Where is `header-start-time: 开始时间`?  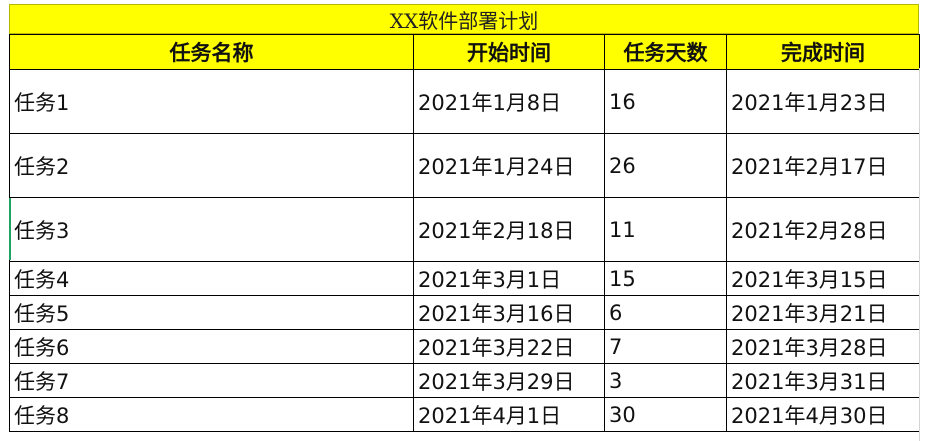 header-start-time: 开始时间 is located at coordinates (509, 52).